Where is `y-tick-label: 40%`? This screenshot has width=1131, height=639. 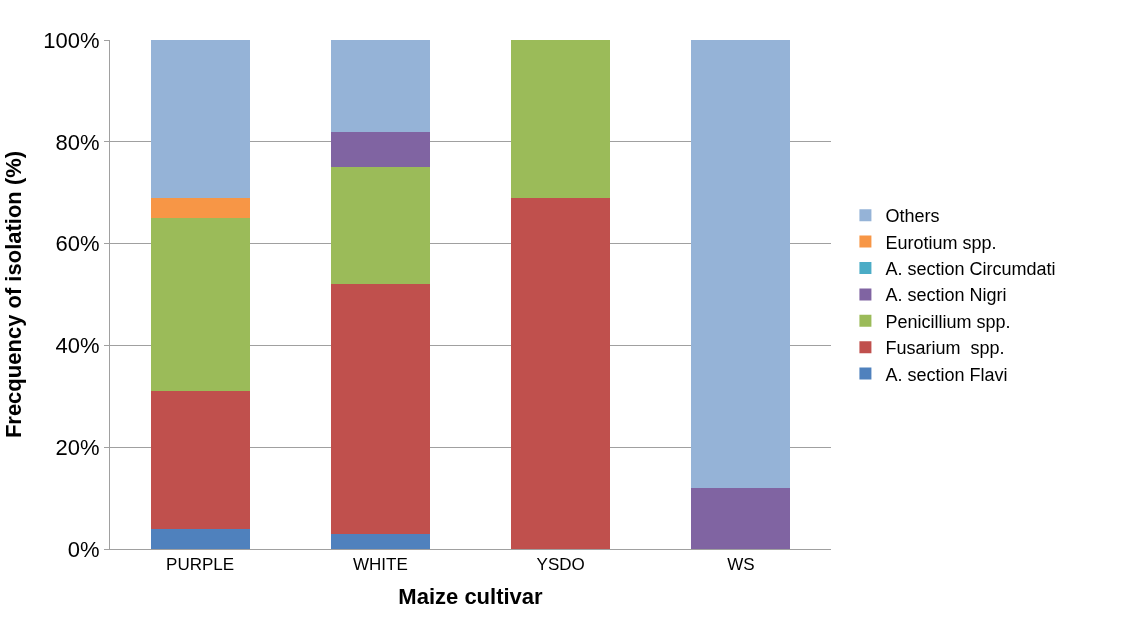 y-tick-label: 40% is located at coordinates (77, 346).